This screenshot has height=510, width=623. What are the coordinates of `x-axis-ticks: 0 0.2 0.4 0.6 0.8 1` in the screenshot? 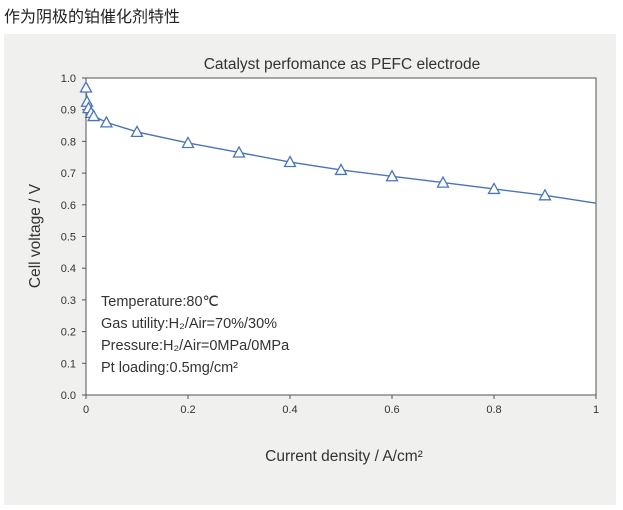 It's located at (341, 405).